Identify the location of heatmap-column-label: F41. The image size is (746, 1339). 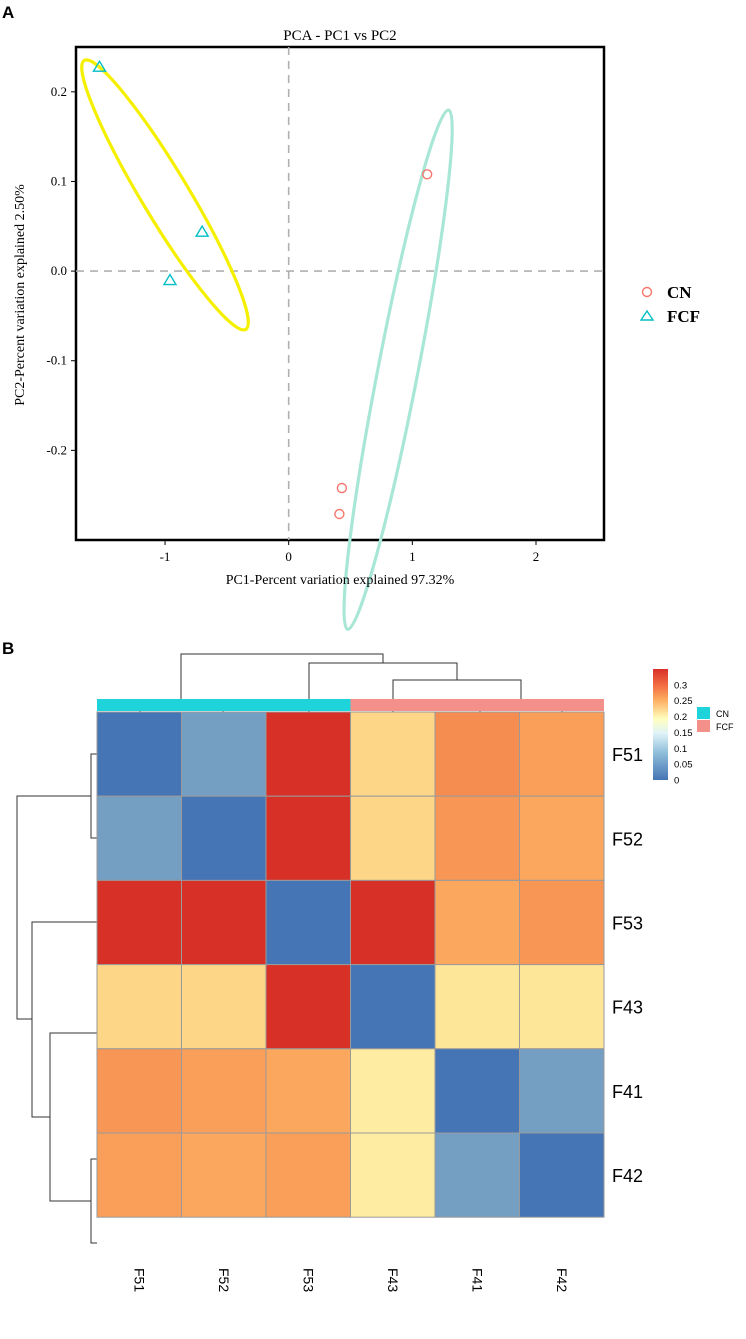
(477, 1280).